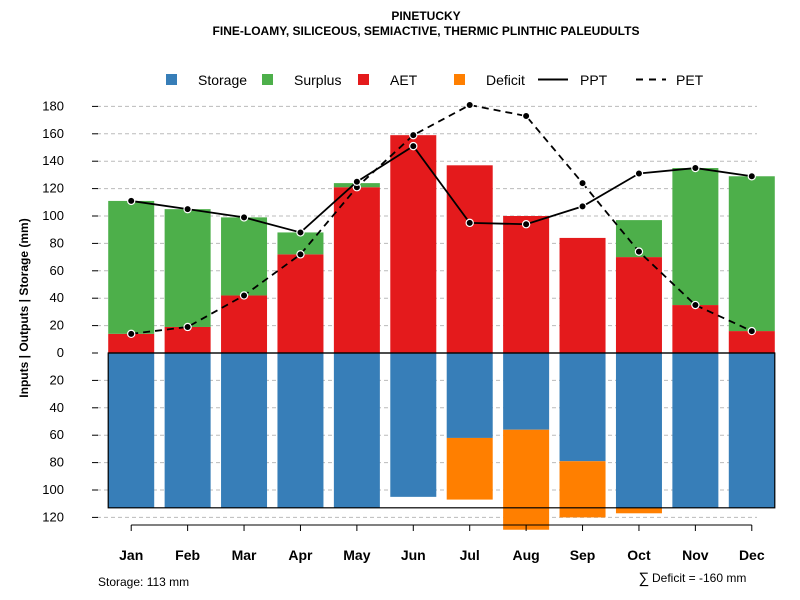  What do you see at coordinates (267, 79) in the screenshot?
I see `surplus-legend-swatch` at bounding box center [267, 79].